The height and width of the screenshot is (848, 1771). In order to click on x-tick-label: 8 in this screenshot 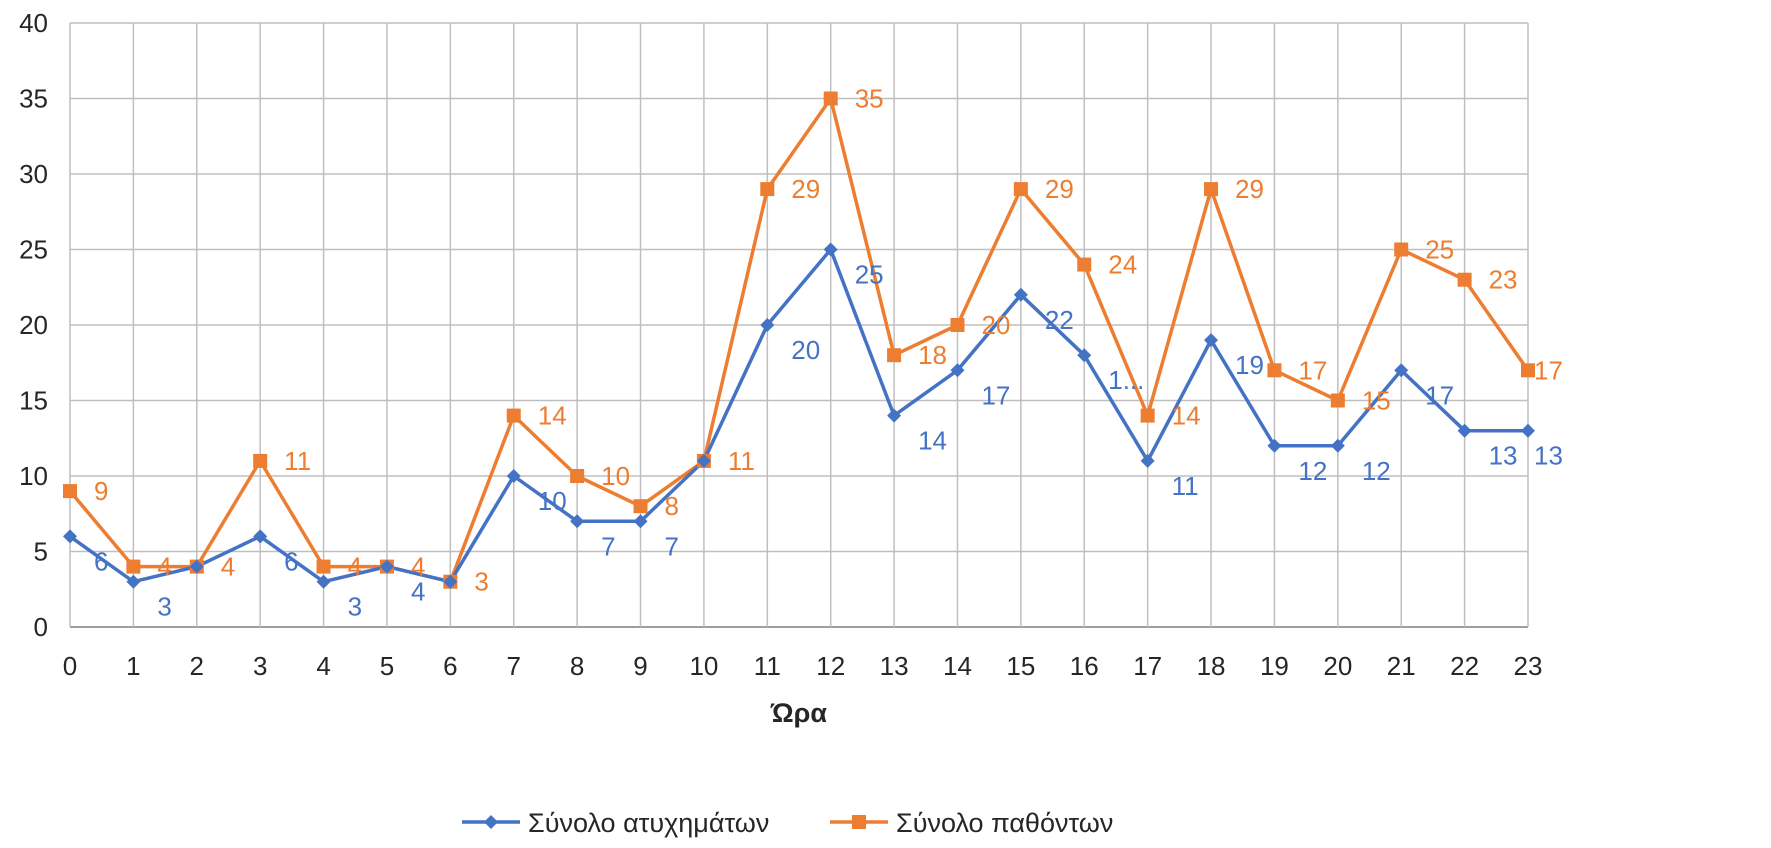, I will do `click(577, 666)`.